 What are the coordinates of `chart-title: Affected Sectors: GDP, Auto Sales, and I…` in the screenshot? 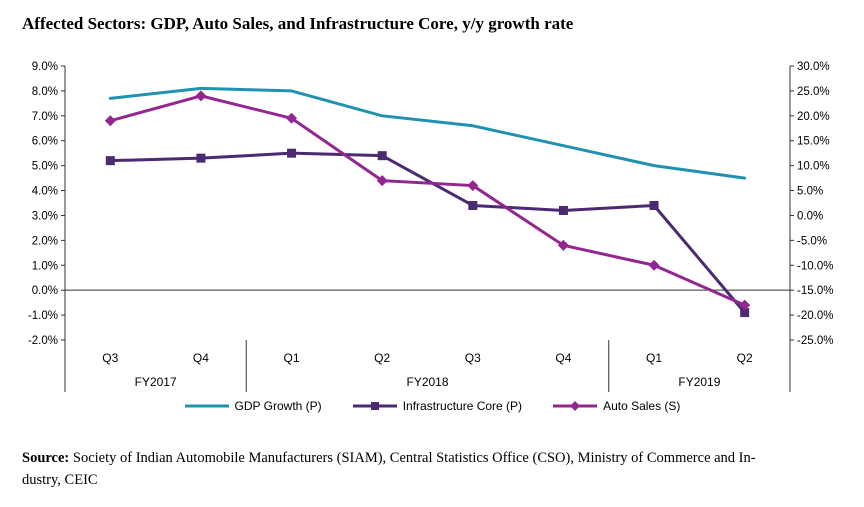 It's located at (298, 23).